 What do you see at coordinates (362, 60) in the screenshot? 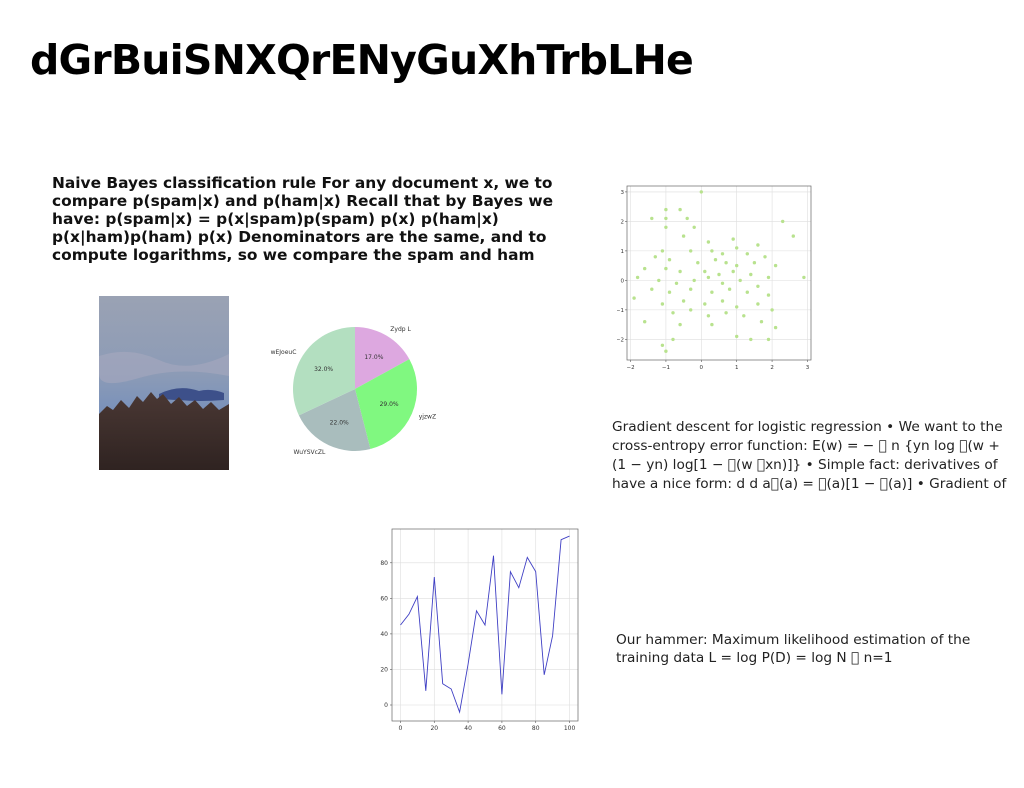
I see `slide-title: dGrBuiSNXQrENyGuXhTrbLHe` at bounding box center [362, 60].